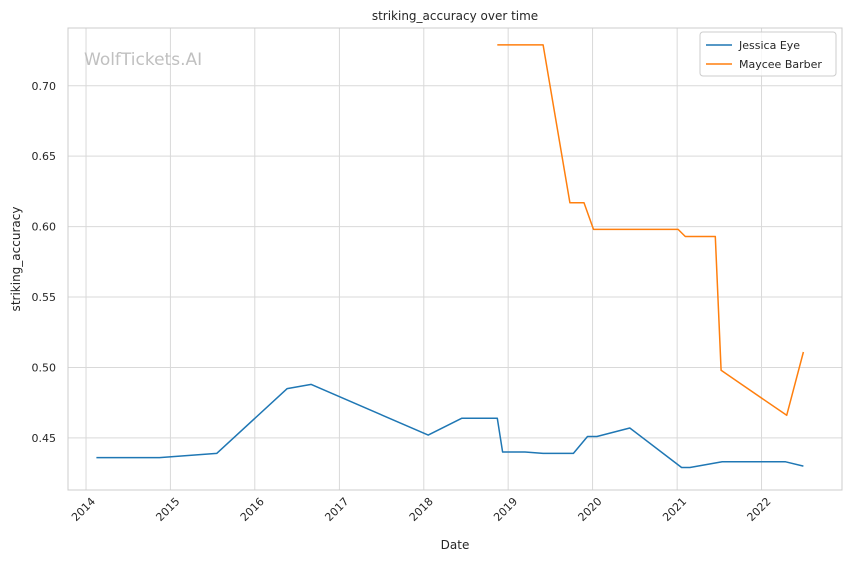  What do you see at coordinates (455, 545) in the screenshot?
I see `x-axis-label: Date` at bounding box center [455, 545].